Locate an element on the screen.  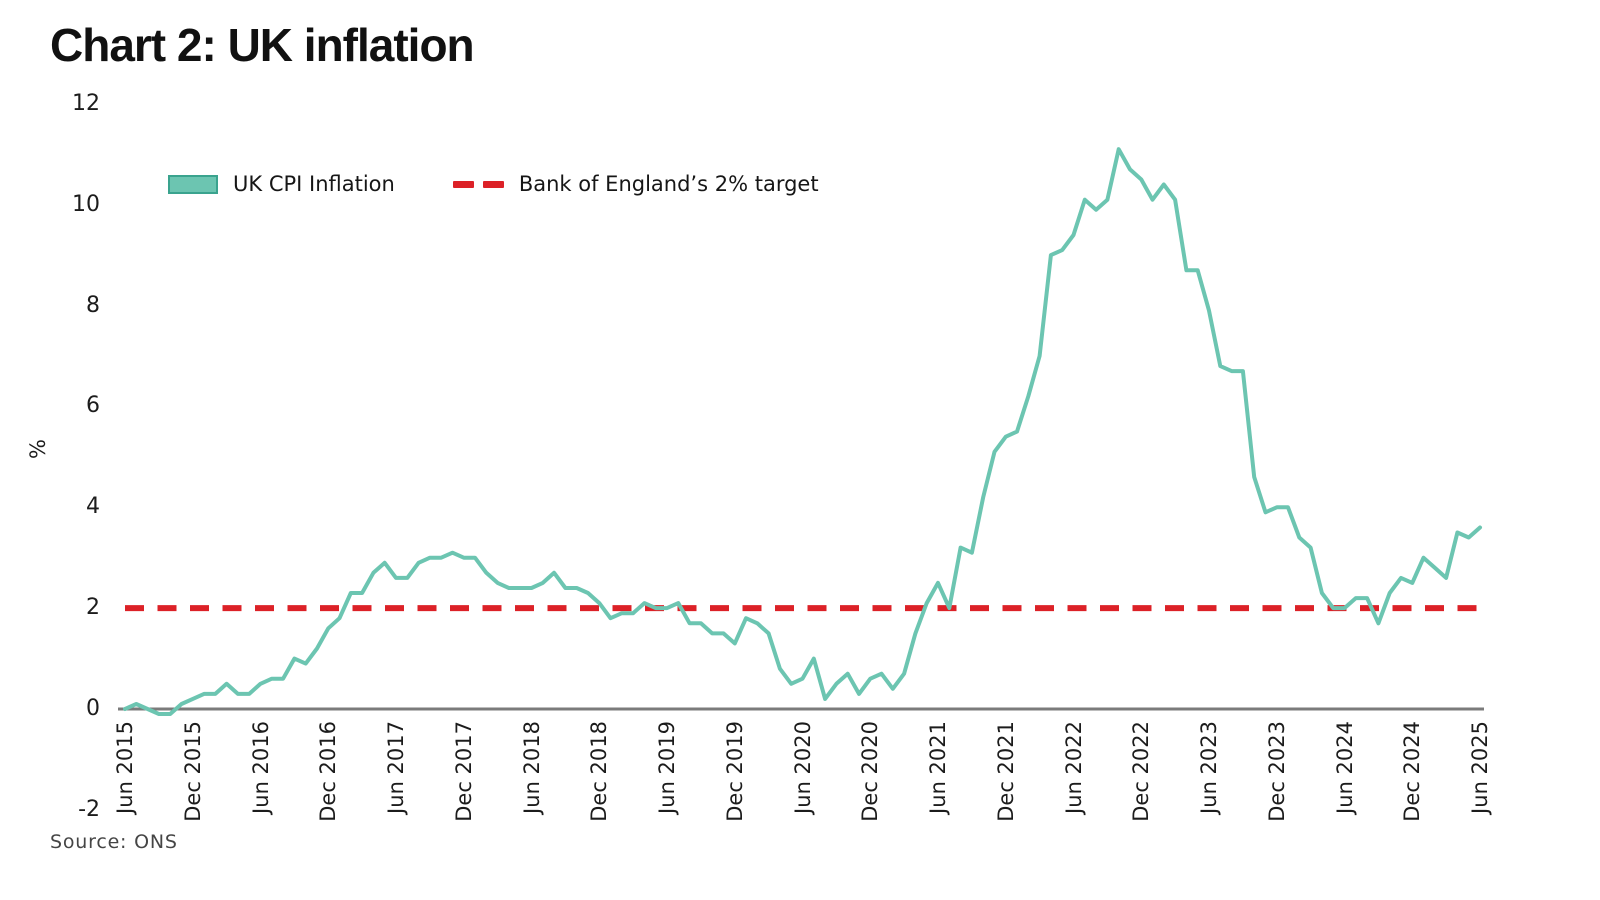
x-tick-label: Jun 2025 is located at coordinates (1480, 767).